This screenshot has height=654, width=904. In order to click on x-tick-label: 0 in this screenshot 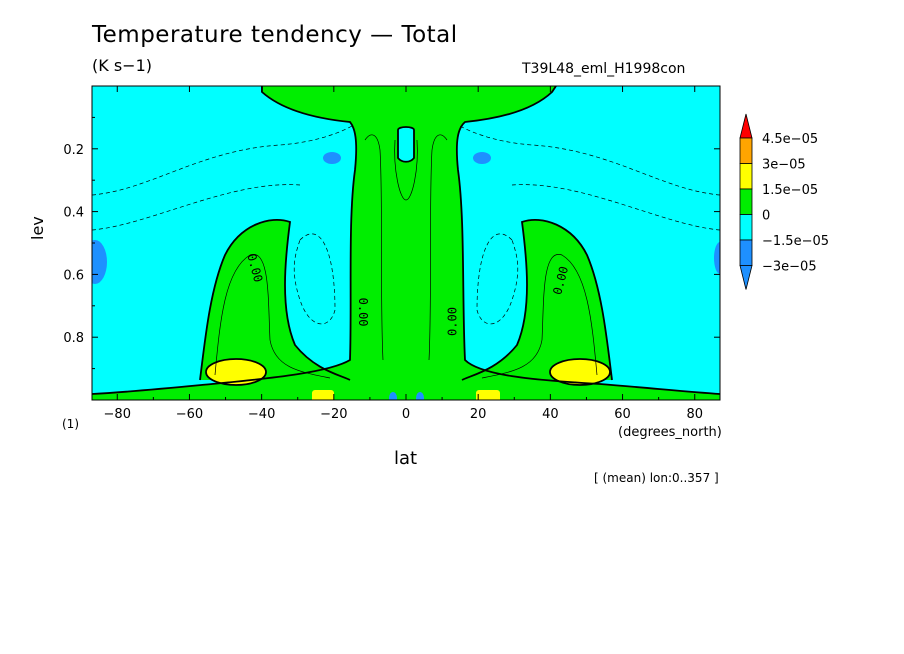, I will do `click(406, 414)`.